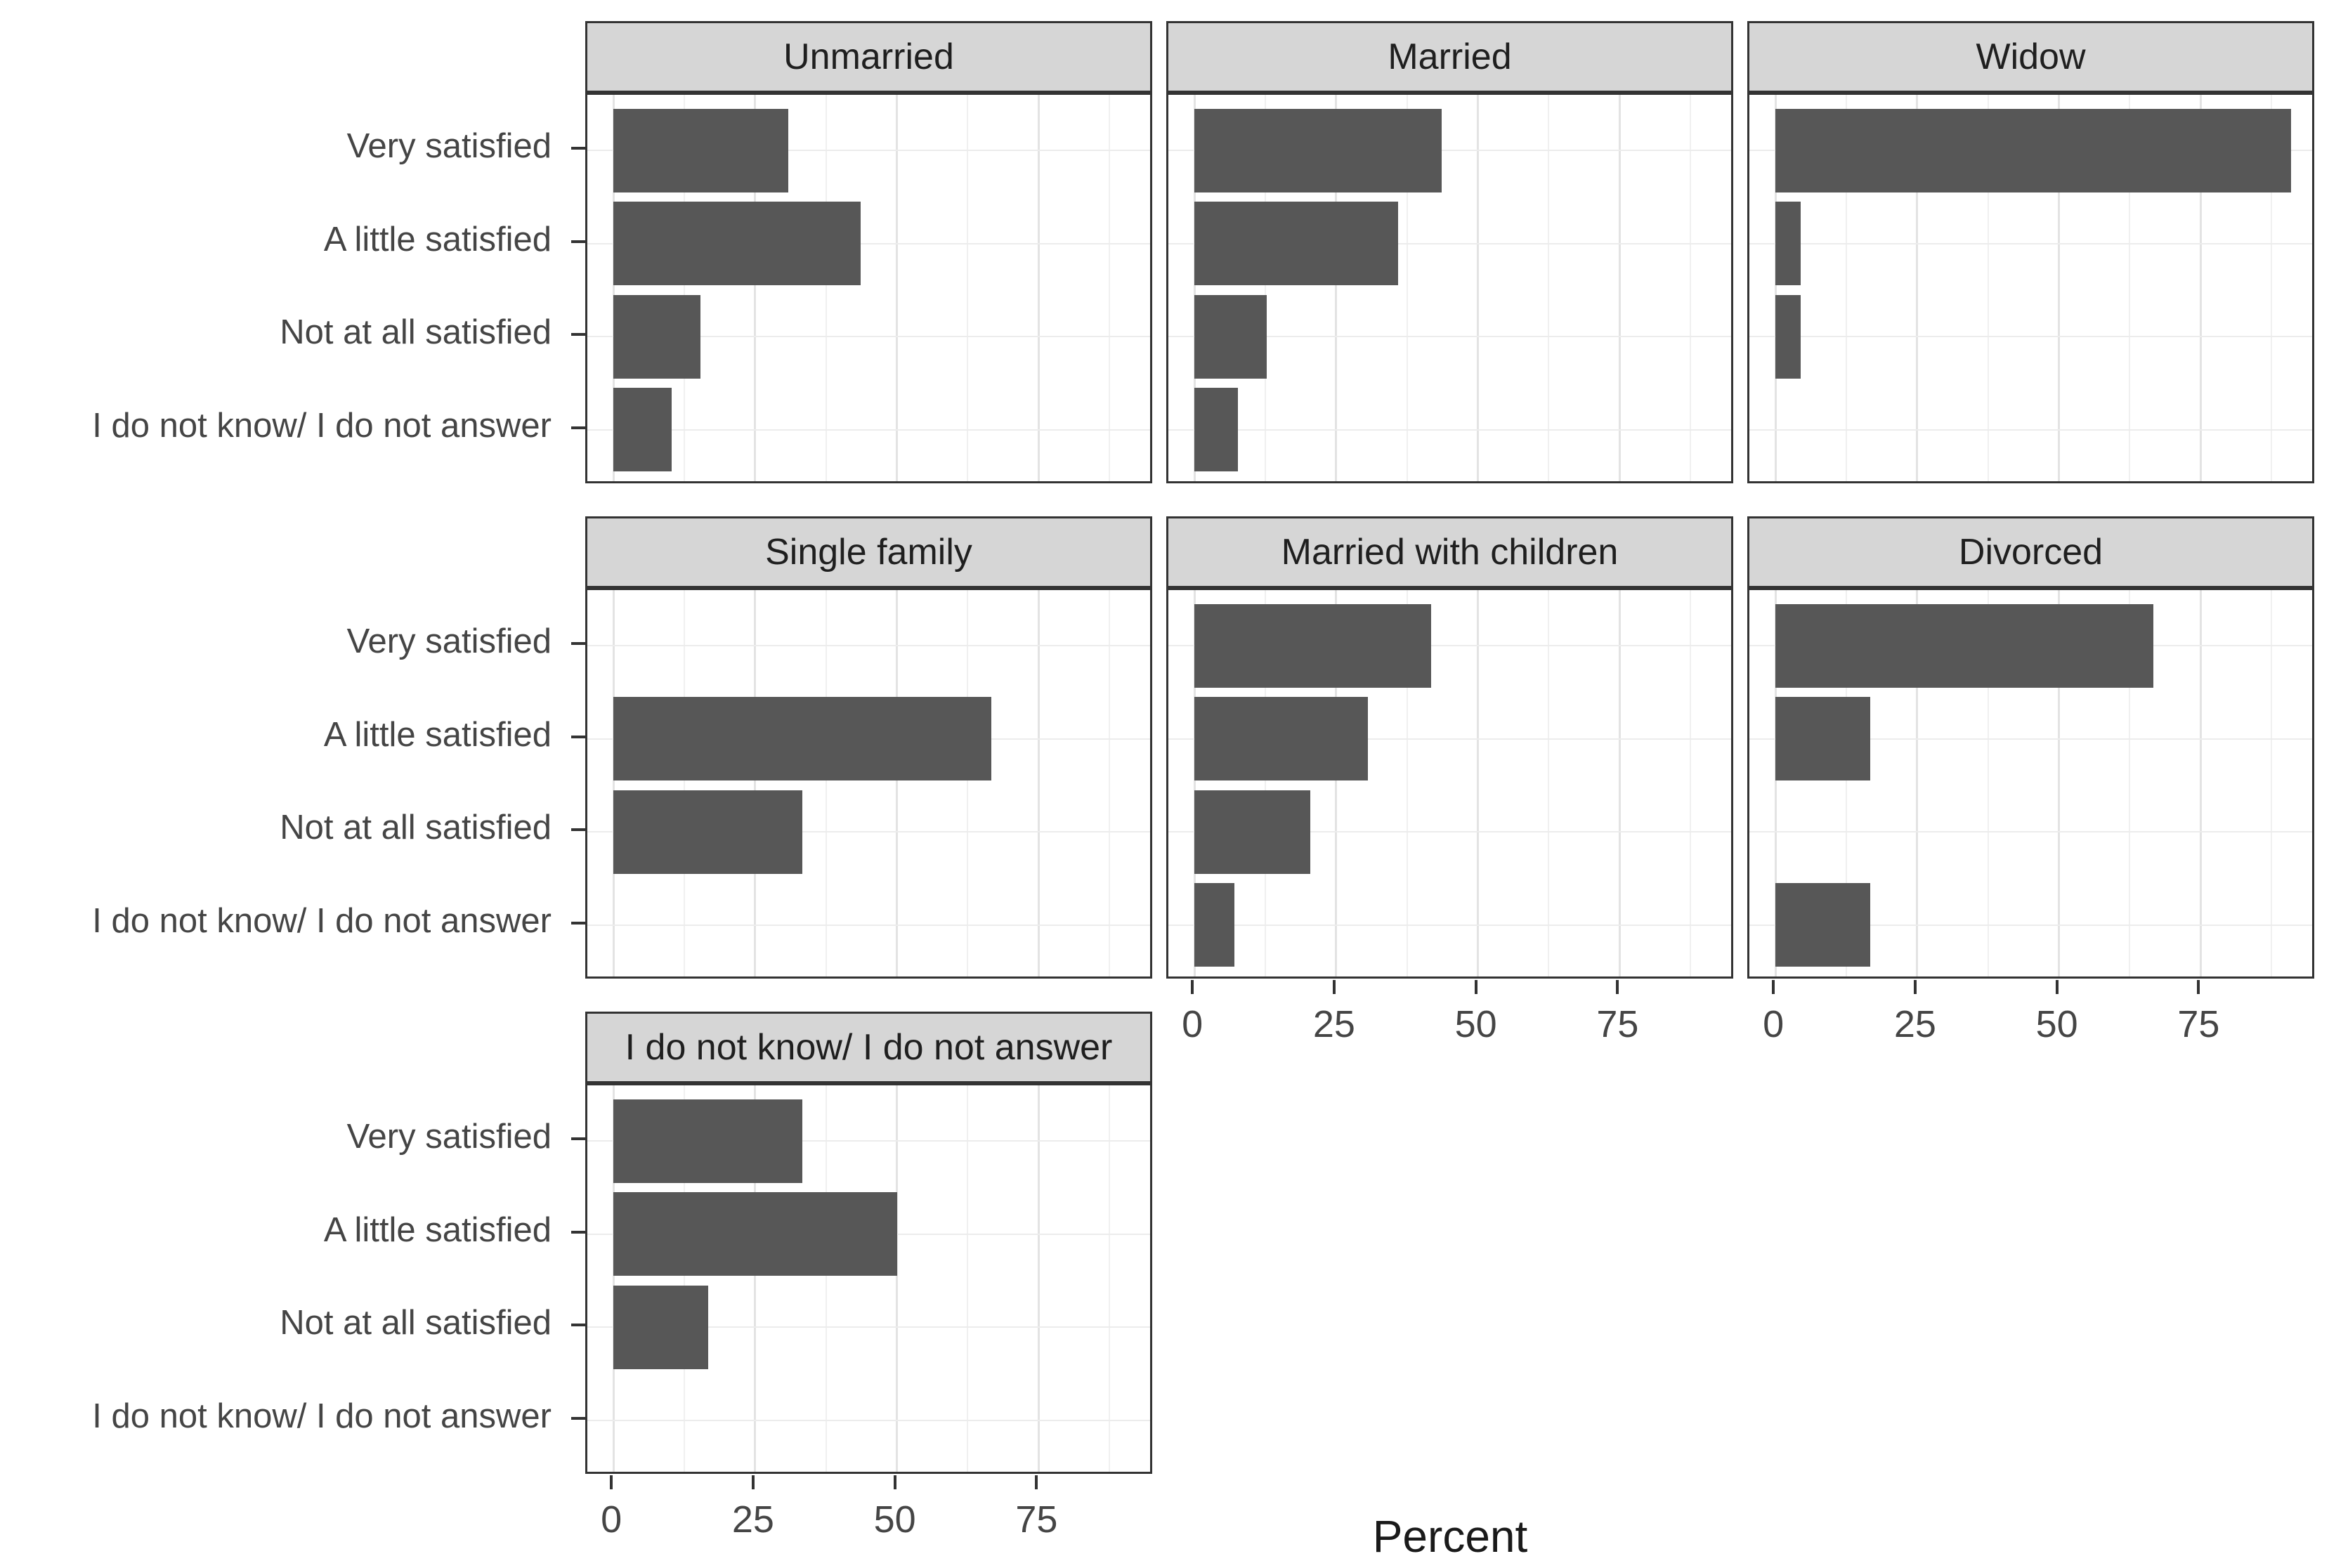  I want to click on facet-panel-divorced, so click(2030, 783).